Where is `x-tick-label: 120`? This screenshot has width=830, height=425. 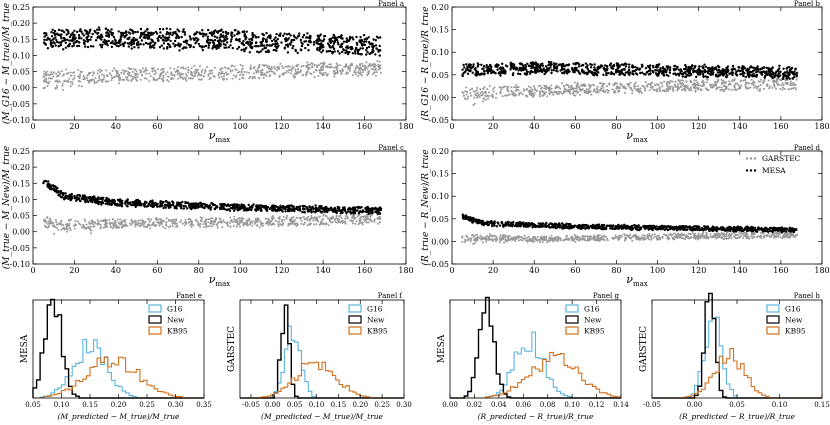
x-tick-label: 120 is located at coordinates (281, 126).